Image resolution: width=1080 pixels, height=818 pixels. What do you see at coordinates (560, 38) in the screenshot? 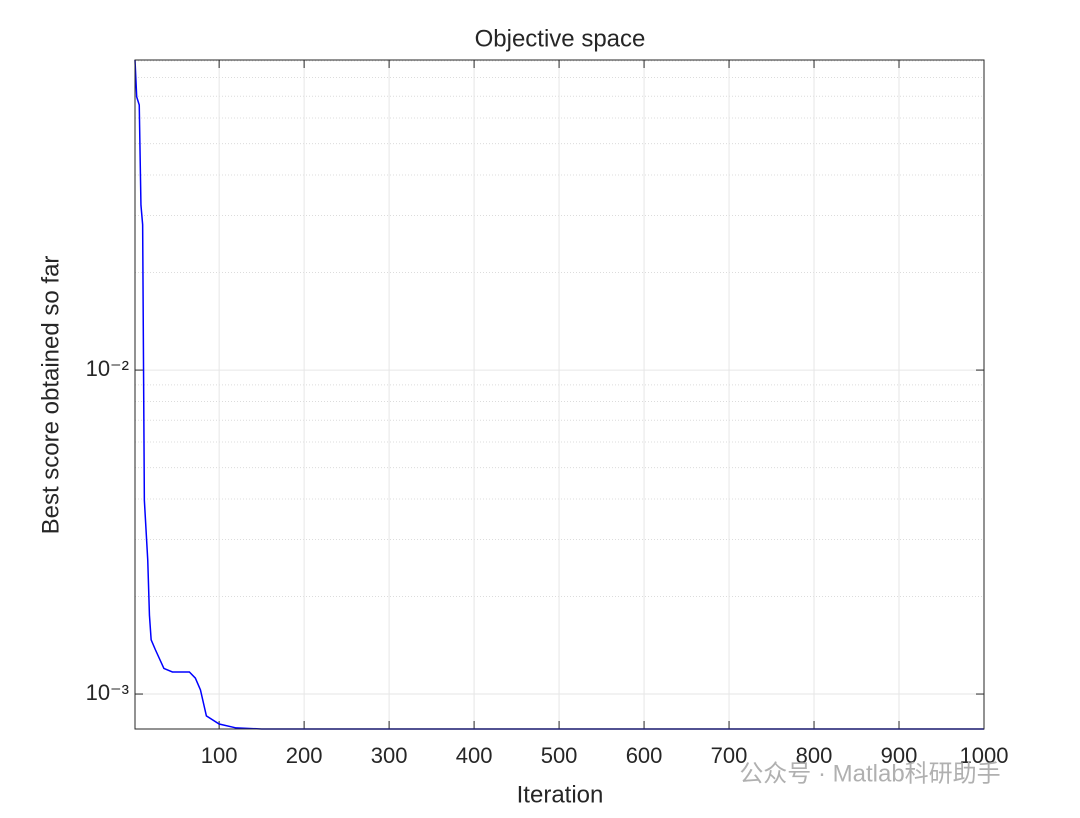
I see `chart-title: Objective space` at bounding box center [560, 38].